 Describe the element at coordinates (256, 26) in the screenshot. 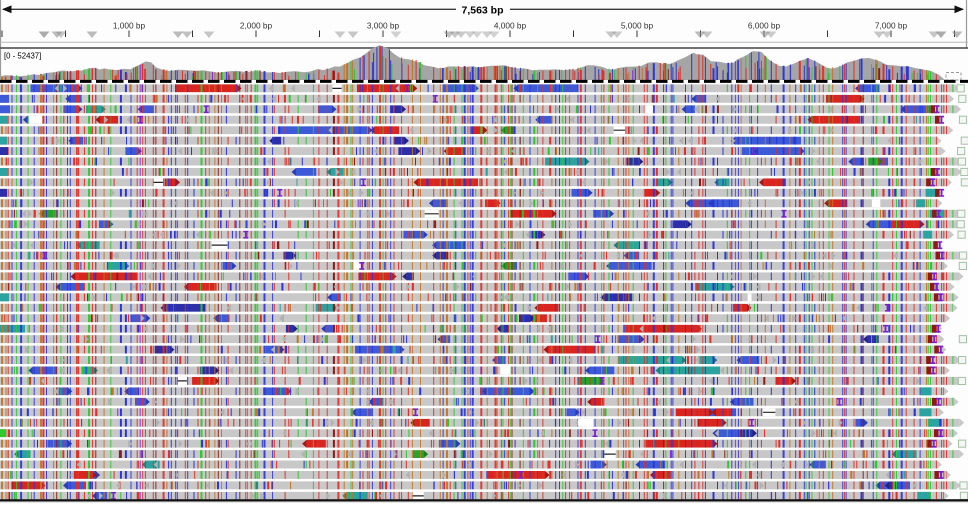

I see `svg-text: 2,000 bp` at that location.